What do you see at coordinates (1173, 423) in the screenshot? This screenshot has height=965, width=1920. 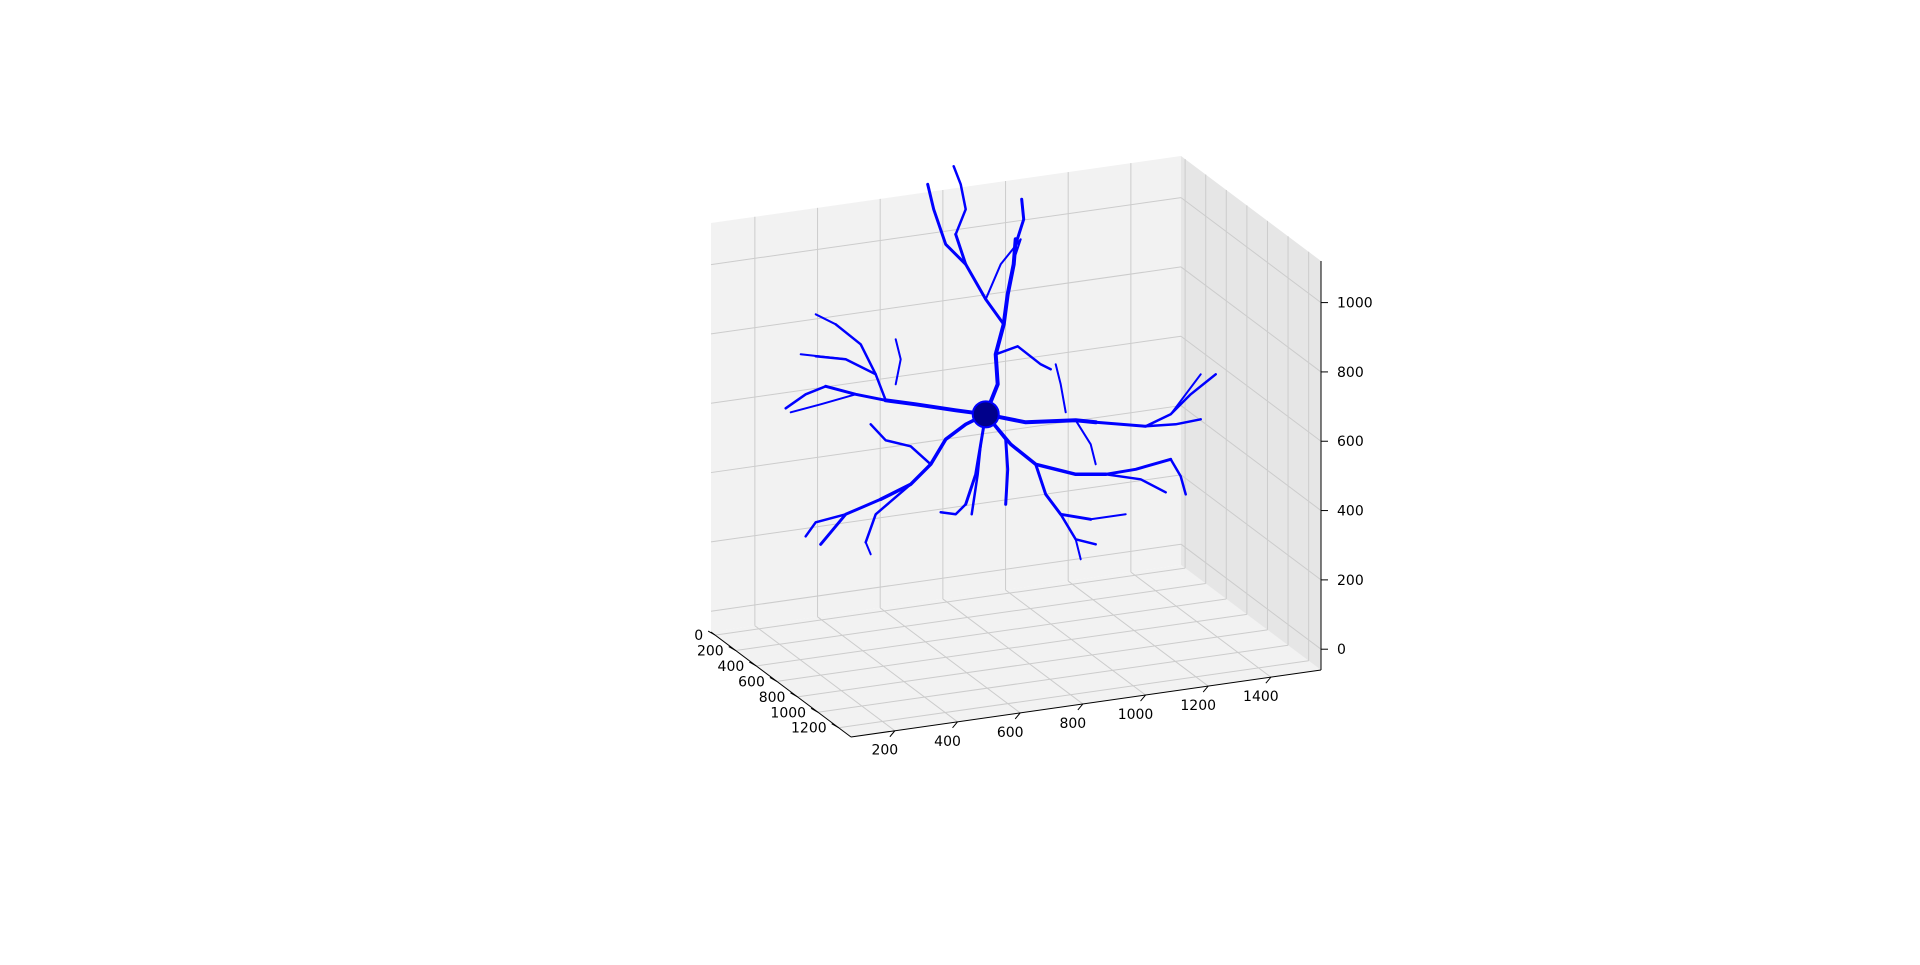 I see `branch-right-lower` at bounding box center [1173, 423].